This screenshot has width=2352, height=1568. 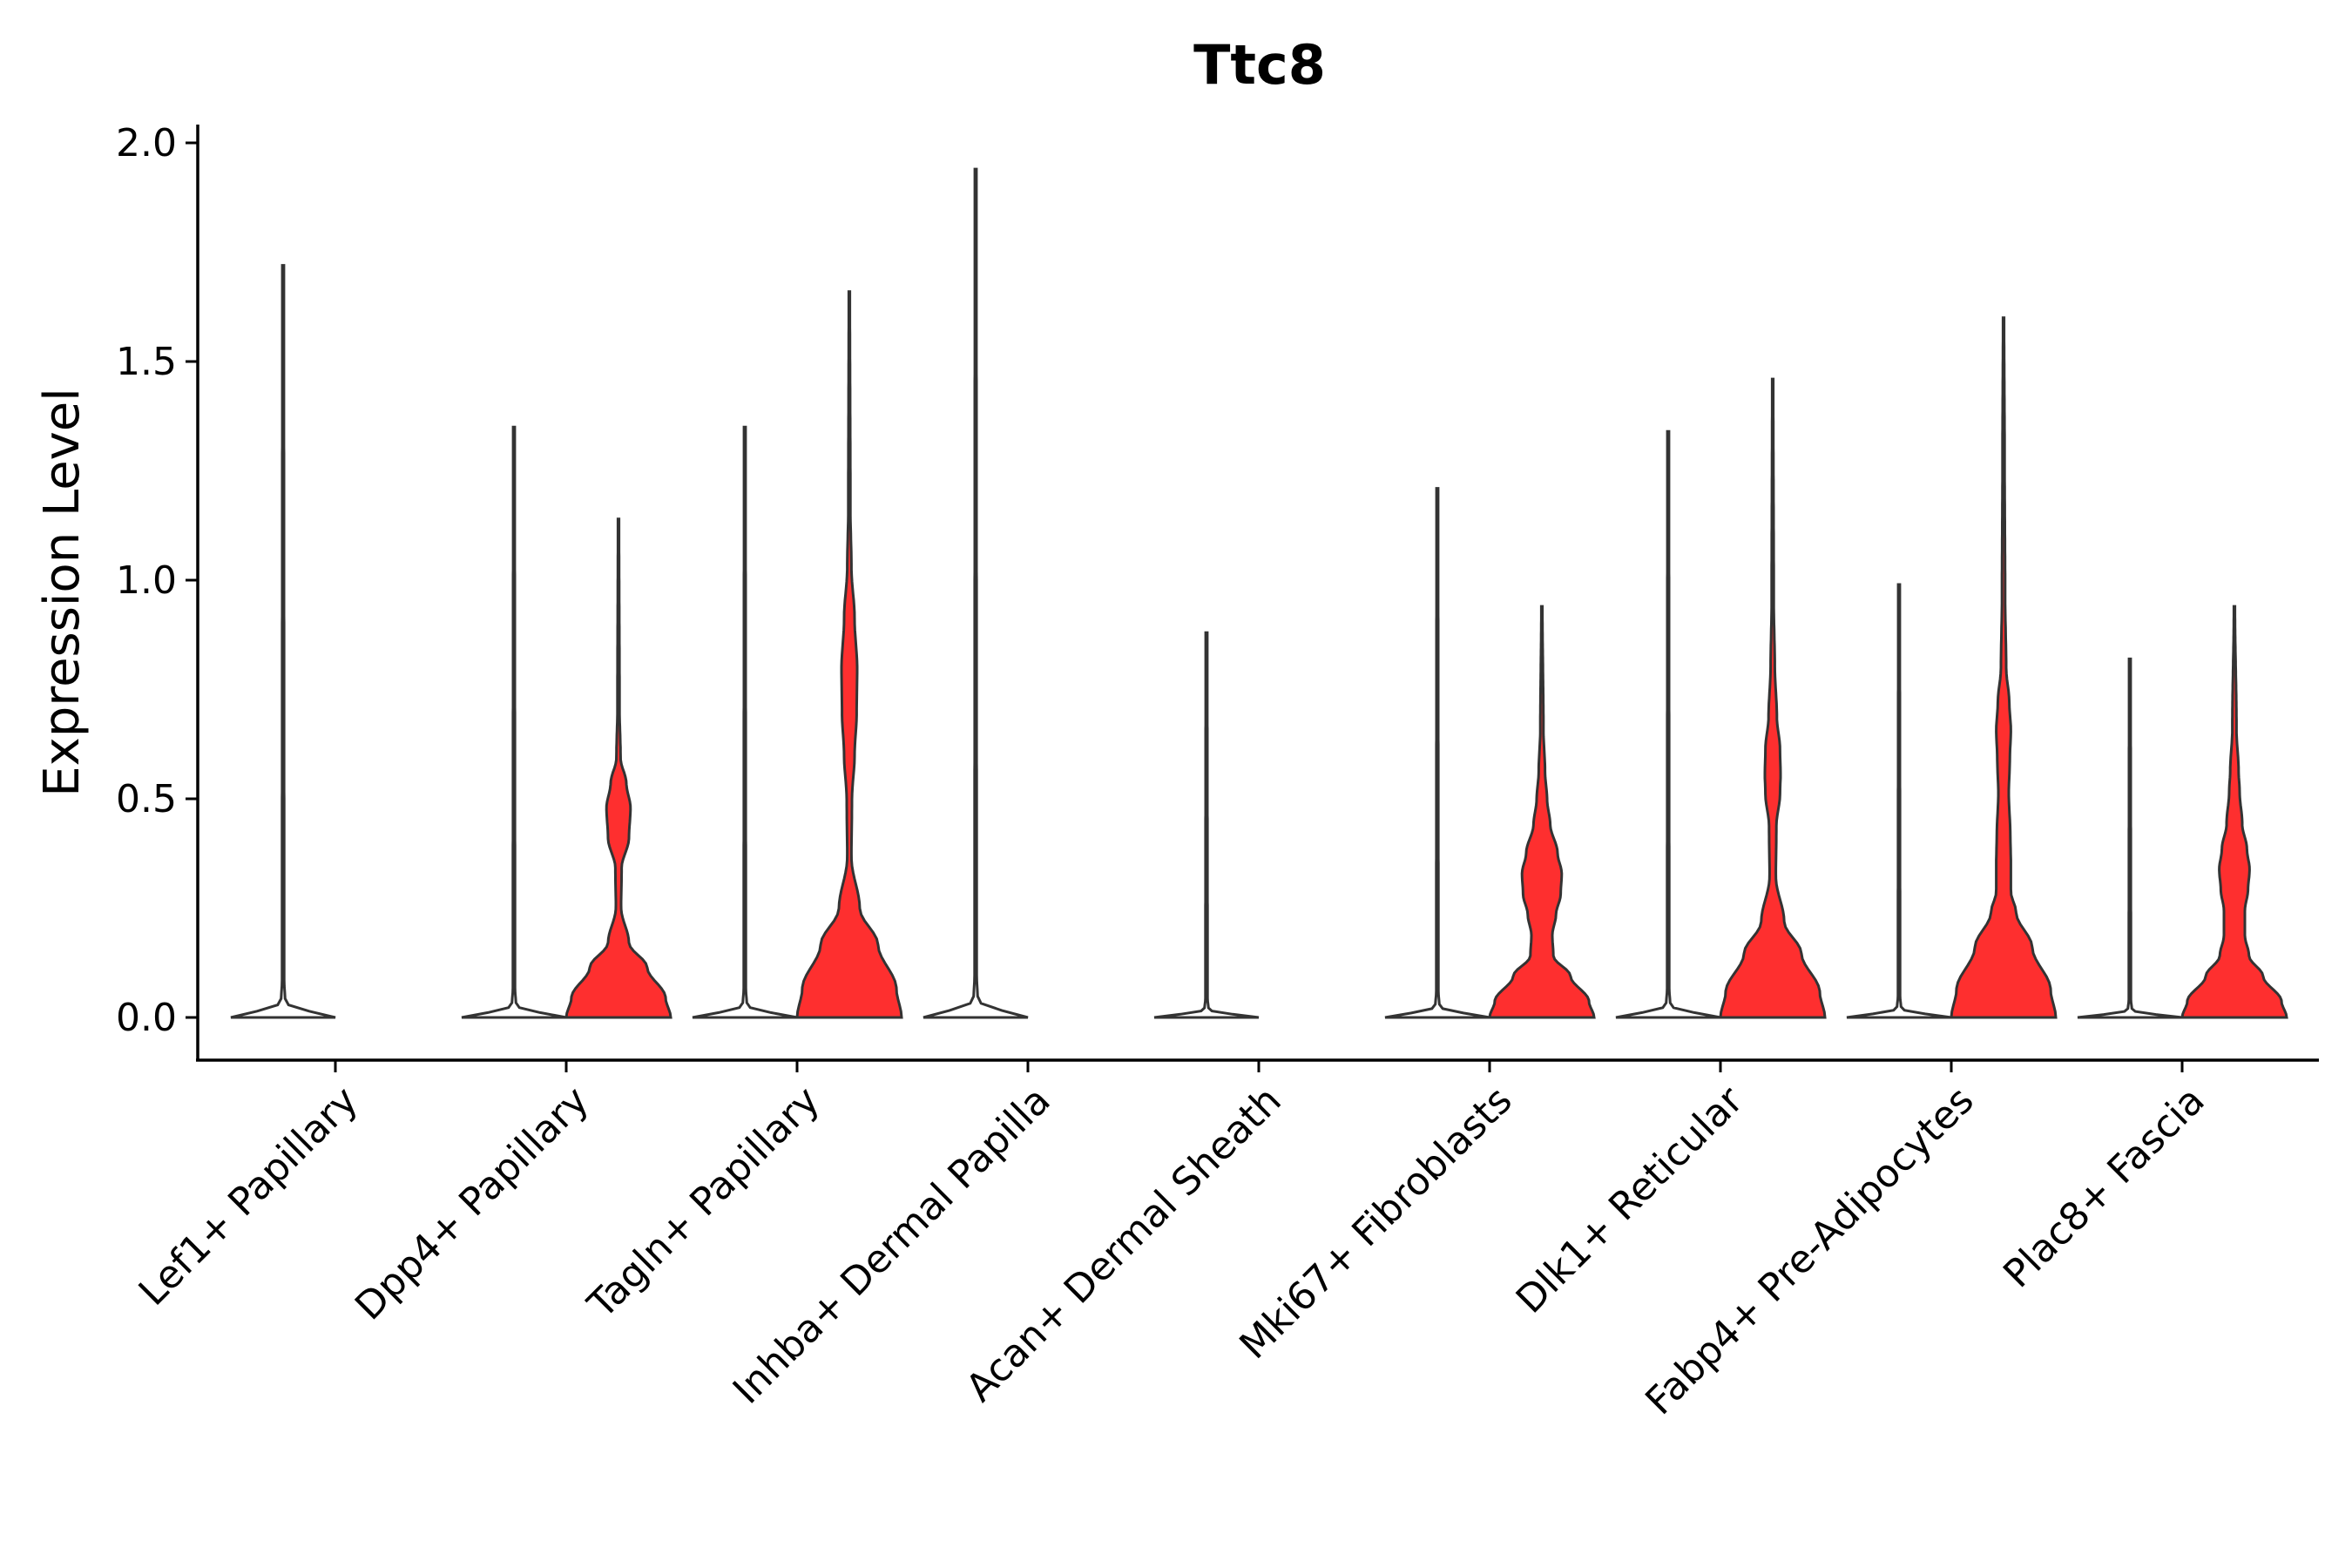 I want to click on x-tick-label-1: Lef1+ Papillary, so click(x=249, y=1196).